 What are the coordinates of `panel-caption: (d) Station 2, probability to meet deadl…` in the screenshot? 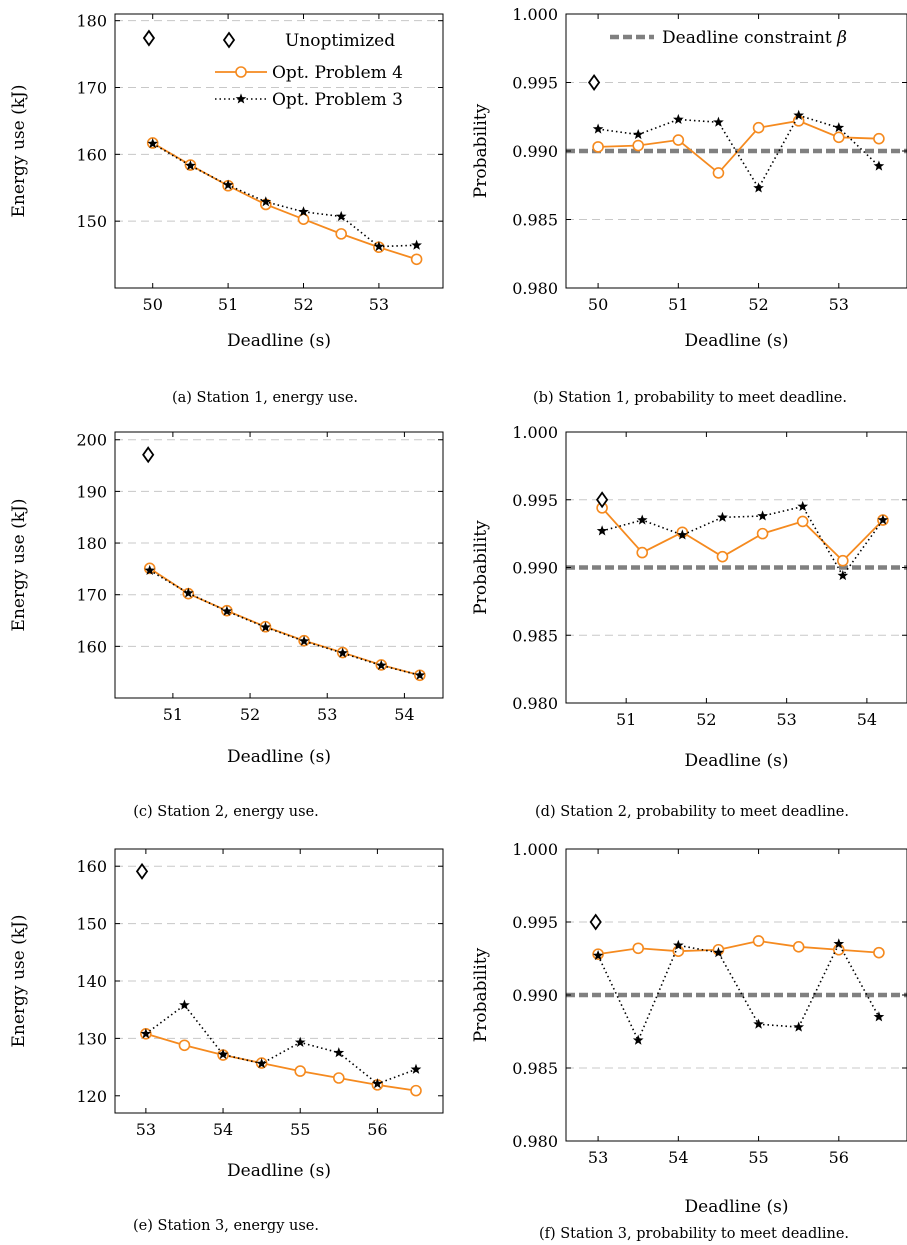 It's located at (692, 812).